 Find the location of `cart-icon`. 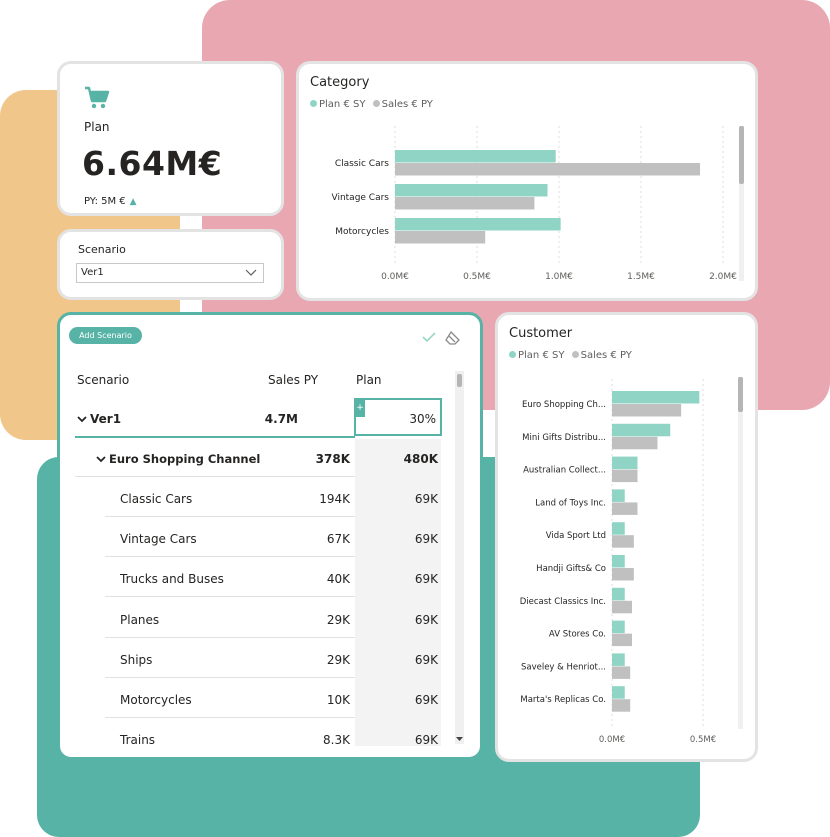

cart-icon is located at coordinates (97, 97).